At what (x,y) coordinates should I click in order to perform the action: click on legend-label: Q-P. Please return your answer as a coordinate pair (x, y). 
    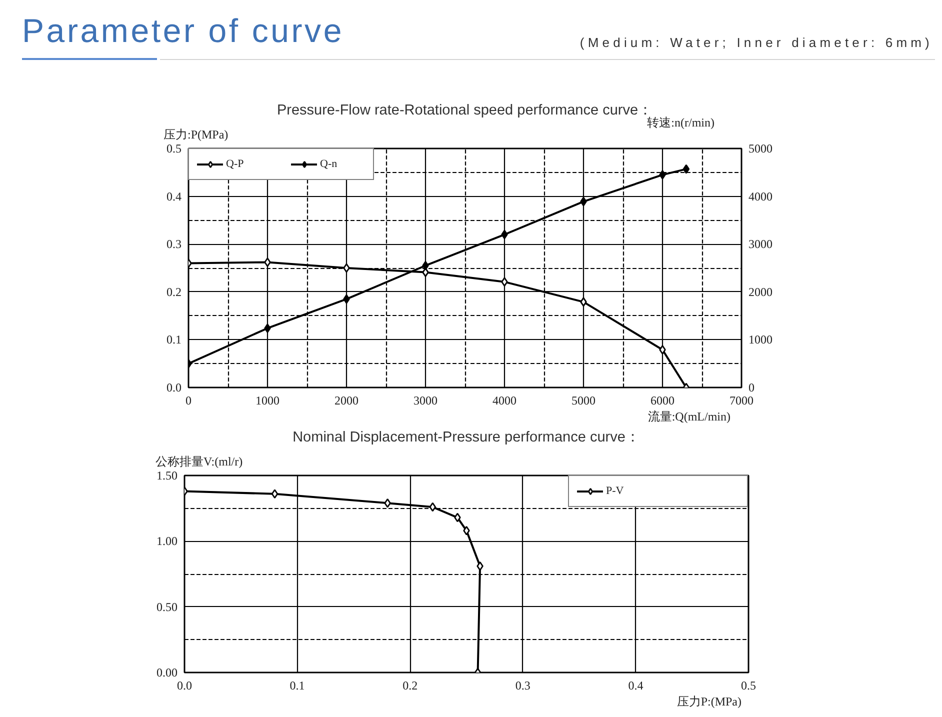
    Looking at the image, I should click on (235, 164).